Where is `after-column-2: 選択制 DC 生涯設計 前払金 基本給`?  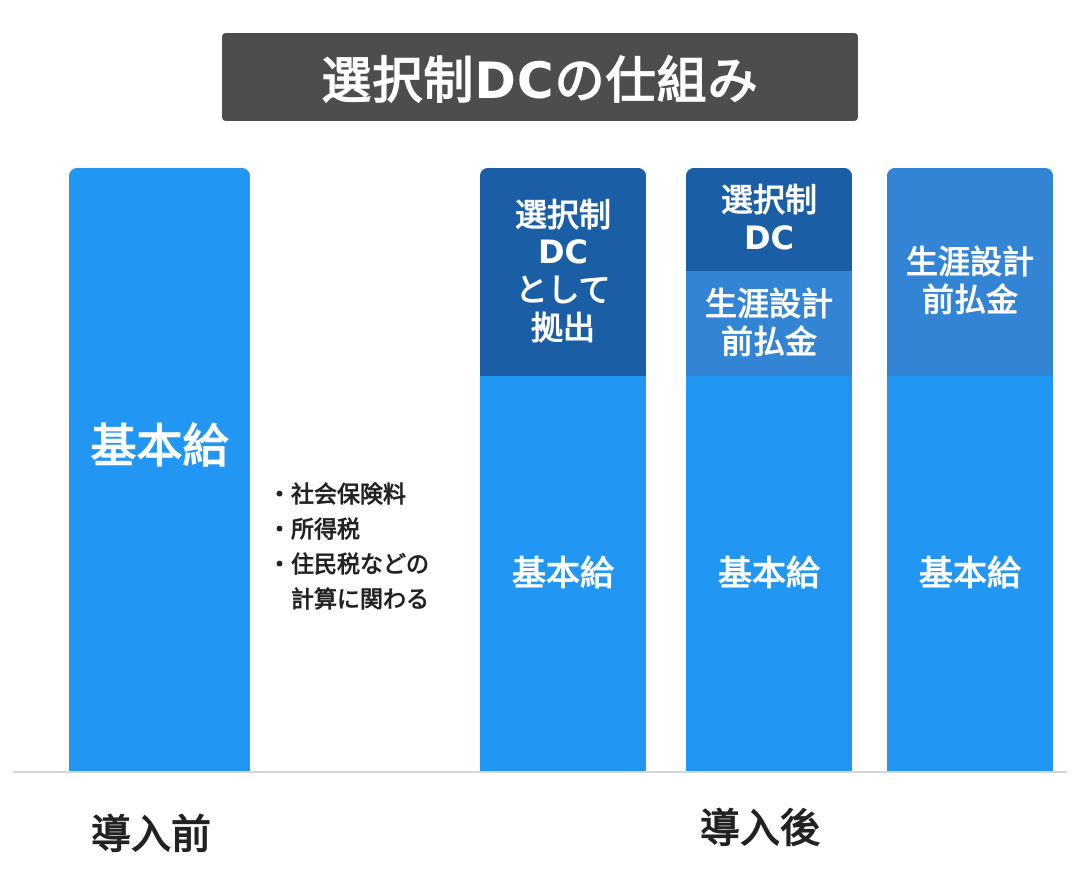
after-column-2: 選択制 DC 生涯設計 前払金 基本給 is located at coordinates (769, 470).